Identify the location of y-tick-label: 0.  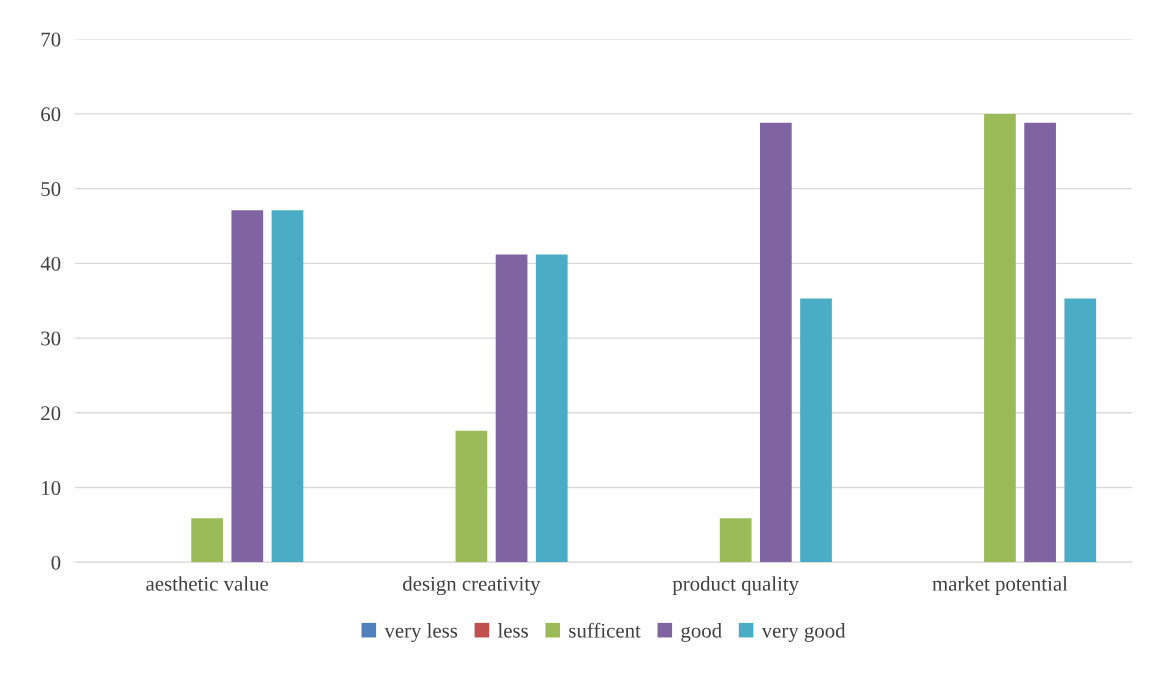
(56, 562).